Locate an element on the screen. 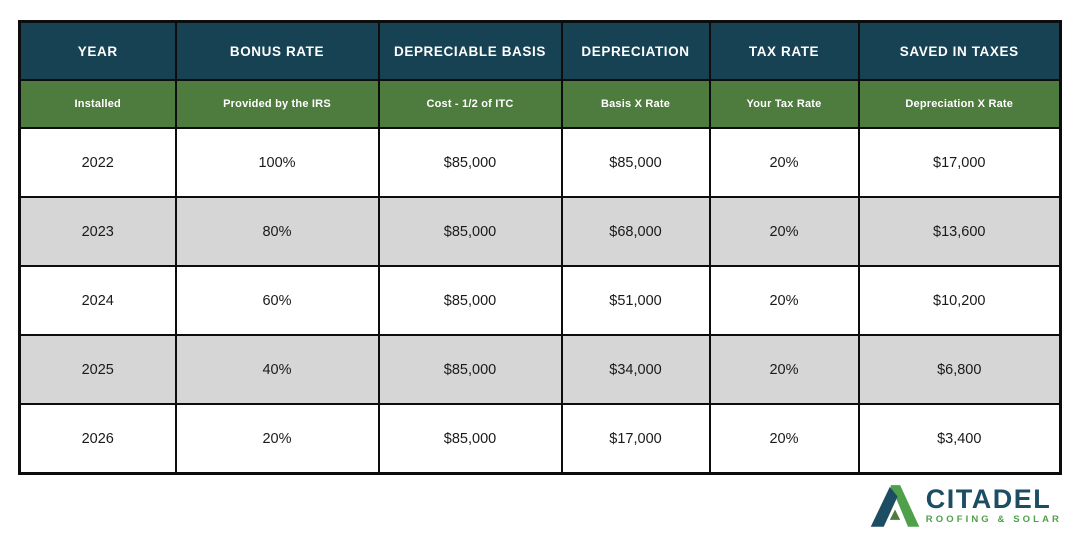 This screenshot has height=540, width=1080. column-subheader-installed: Installed is located at coordinates (97, 104).